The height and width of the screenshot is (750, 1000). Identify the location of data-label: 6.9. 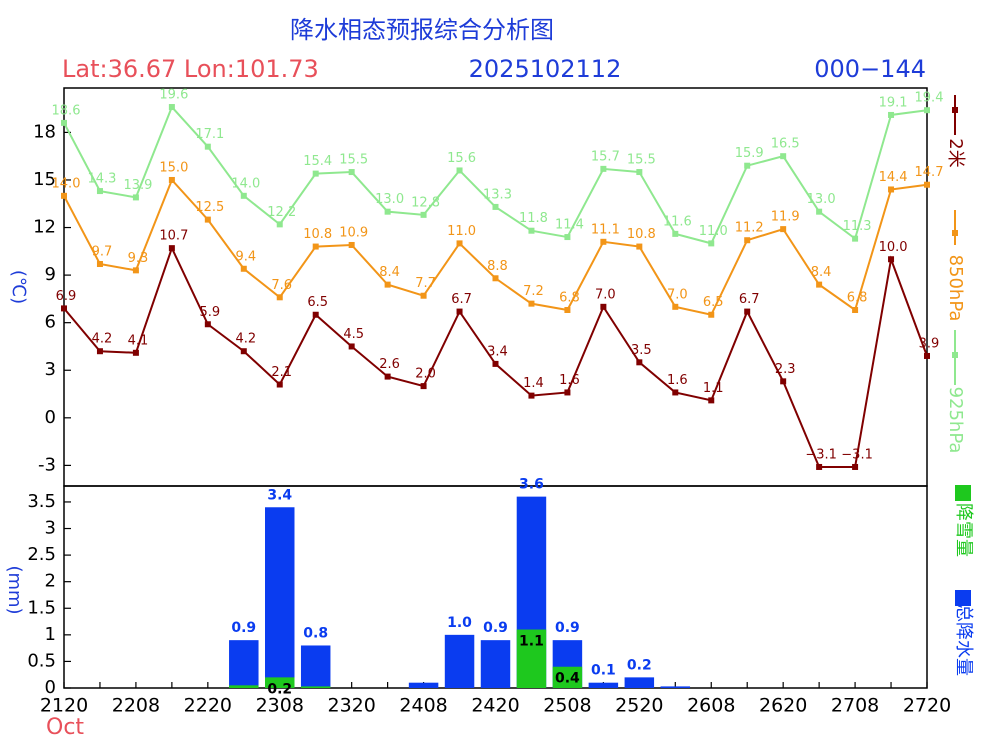
(66, 296).